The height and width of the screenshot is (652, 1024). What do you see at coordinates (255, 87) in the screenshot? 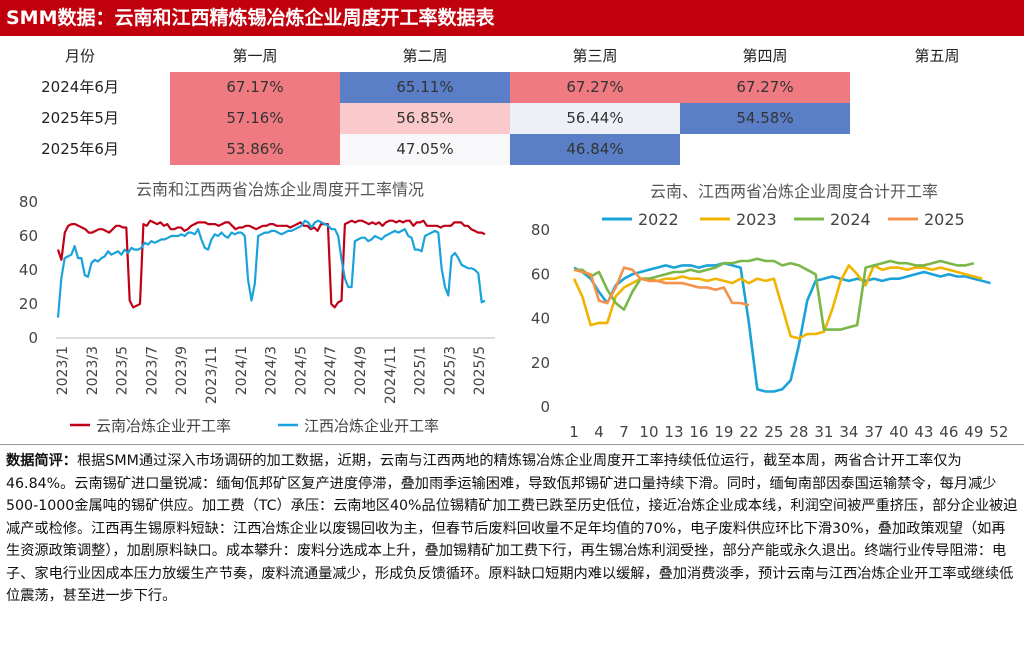
I see `table-cell: 67.17%` at bounding box center [255, 87].